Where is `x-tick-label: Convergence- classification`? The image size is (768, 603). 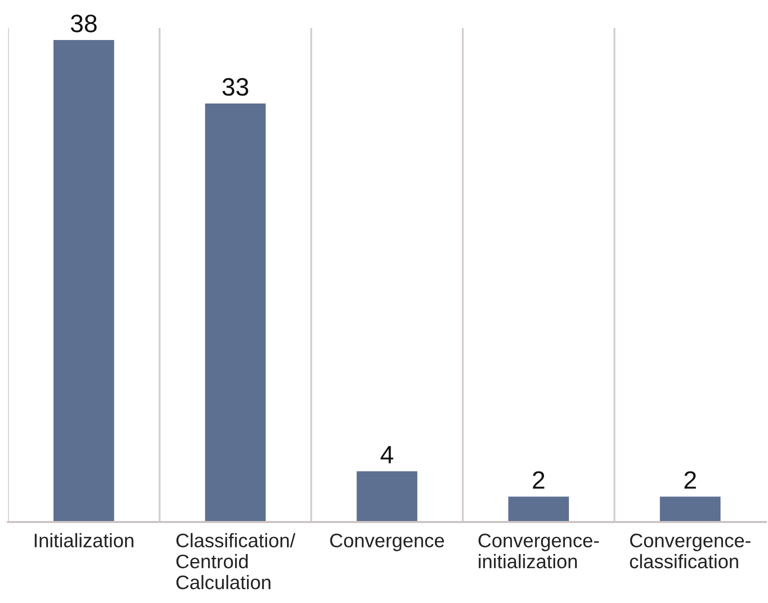
x-tick-label: Convergence- classification is located at coordinates (690, 551).